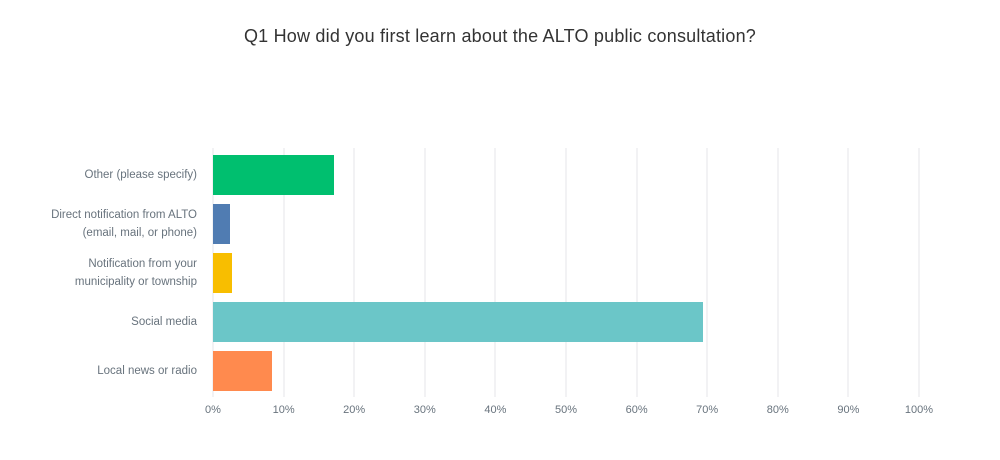 The image size is (1000, 460). I want to click on x-tick-label: 90%, so click(848, 410).